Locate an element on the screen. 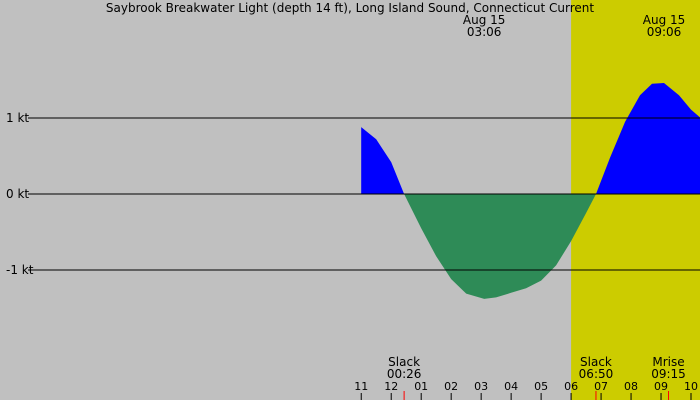 This screenshot has height=400, width=700. event-type-label: Mrise is located at coordinates (668, 362).